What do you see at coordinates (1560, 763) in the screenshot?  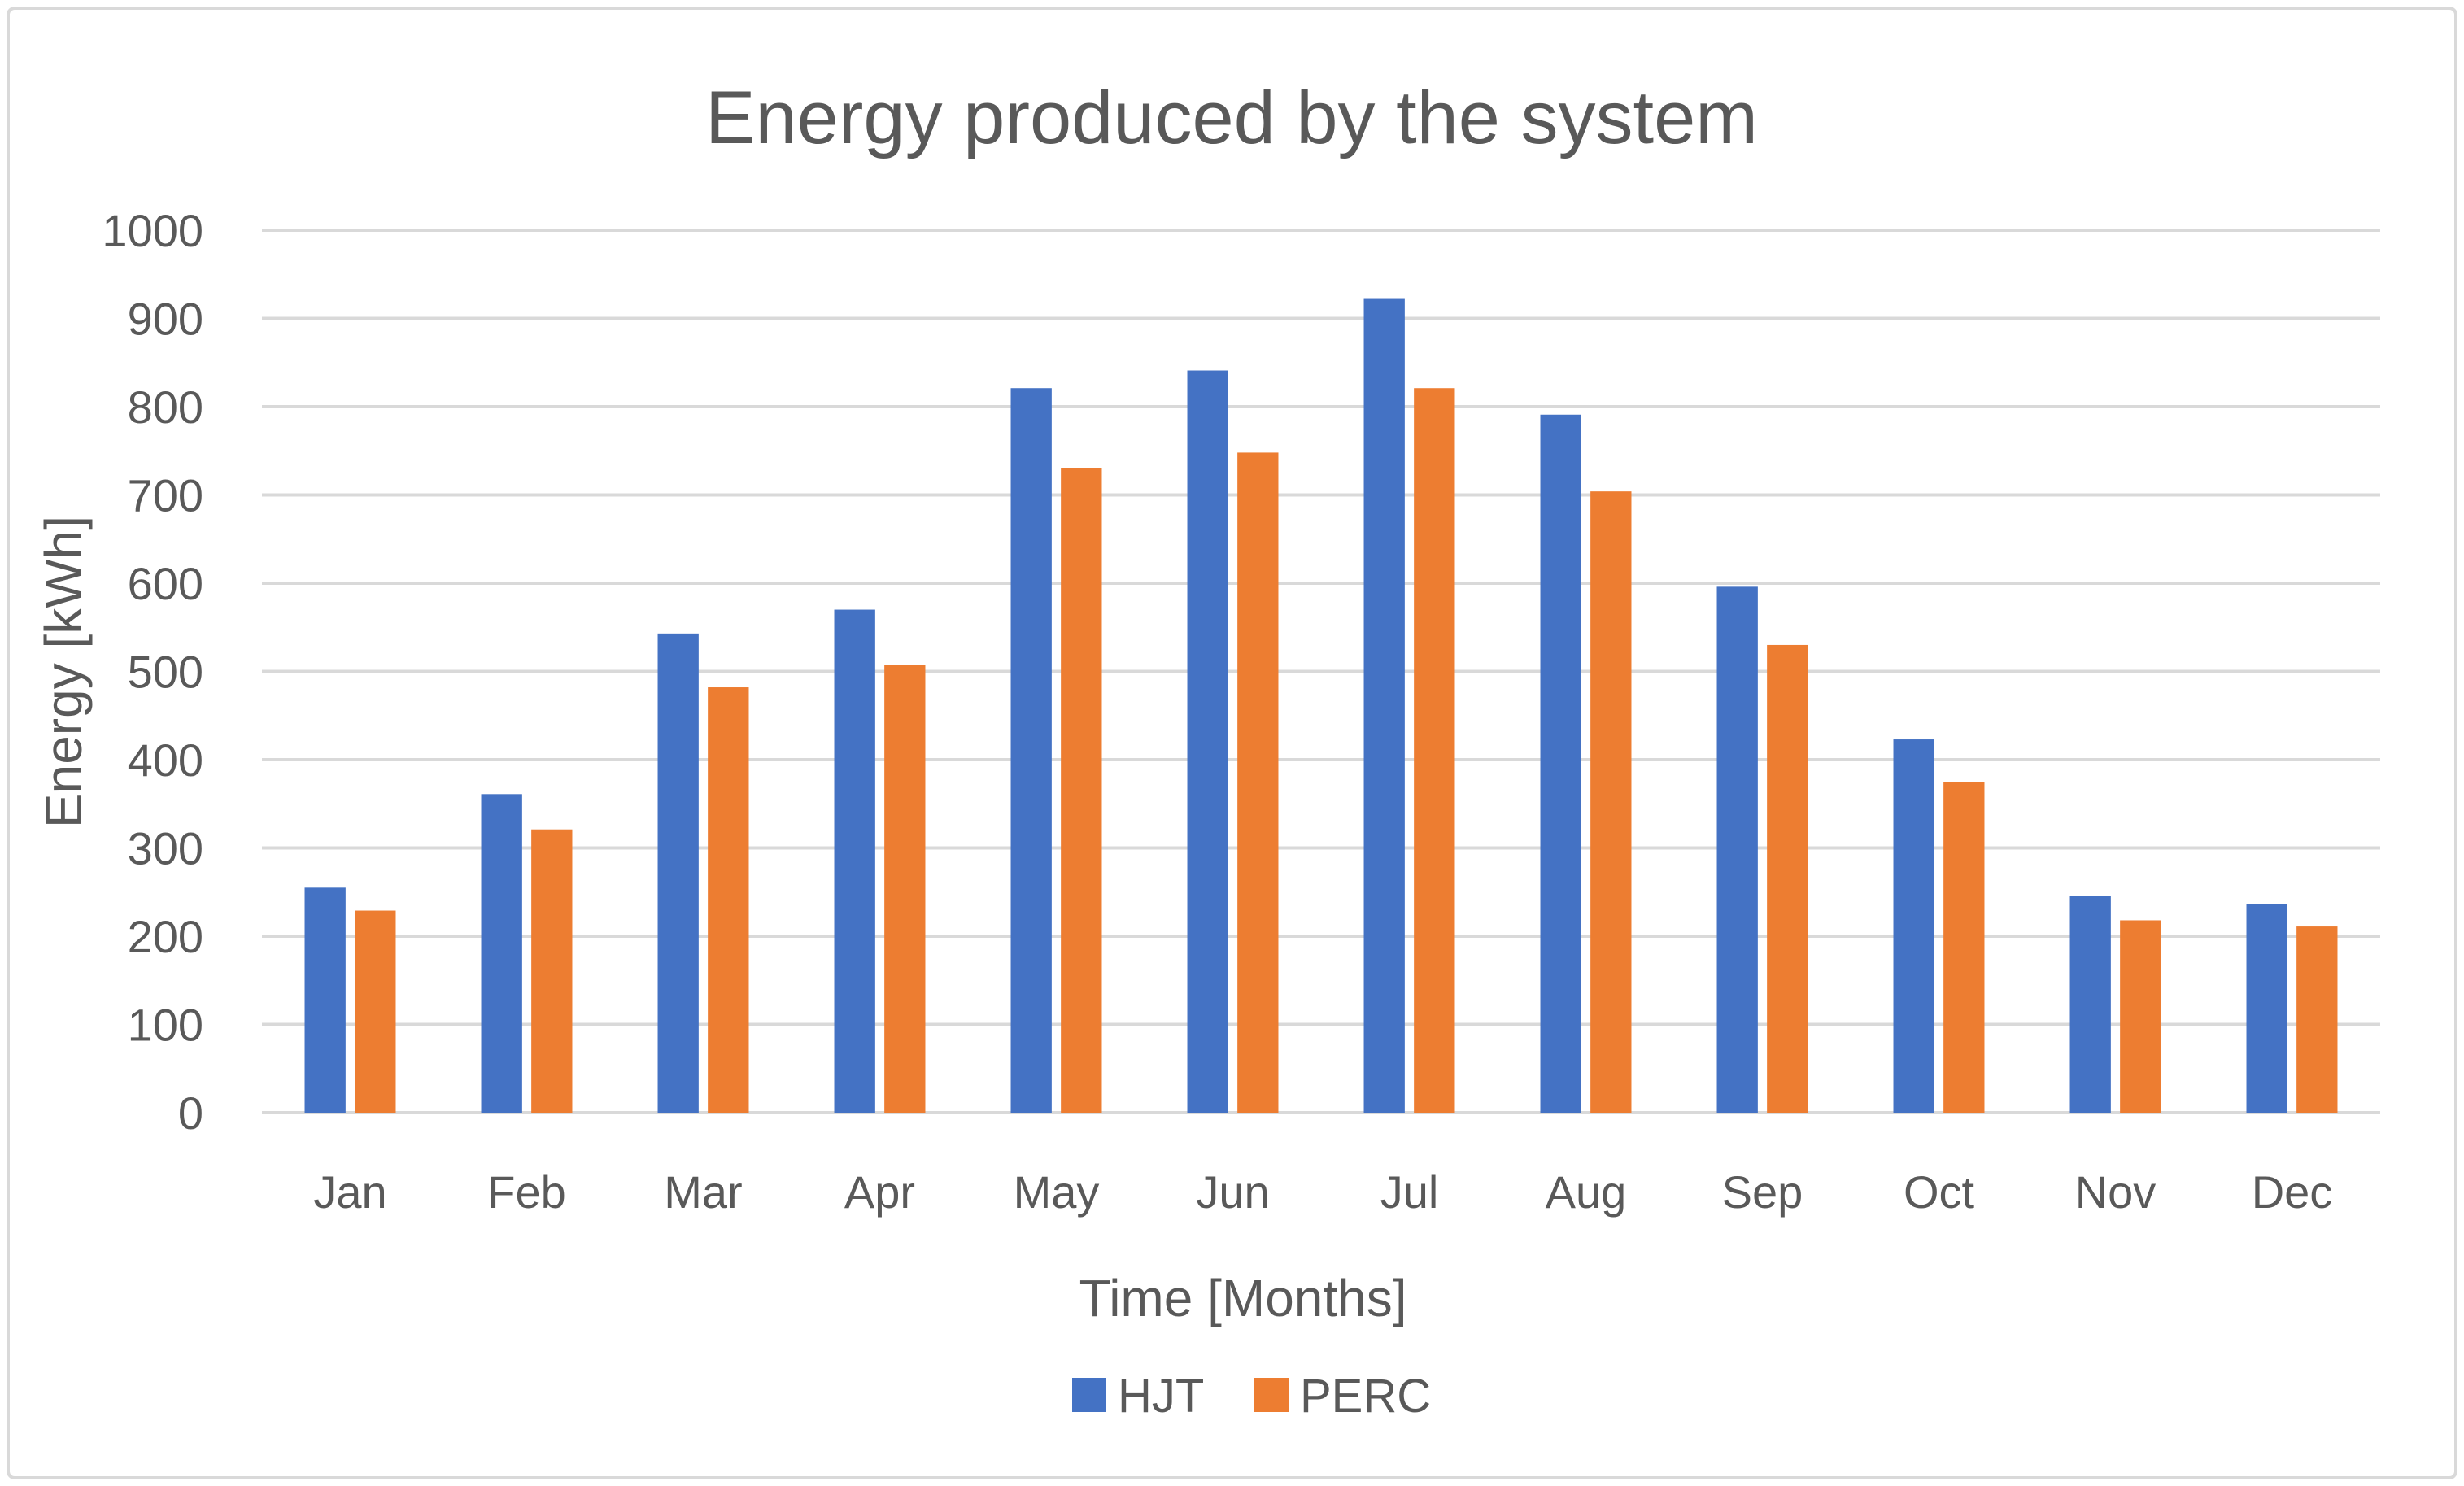 I see `bar-hjt-aug` at bounding box center [1560, 763].